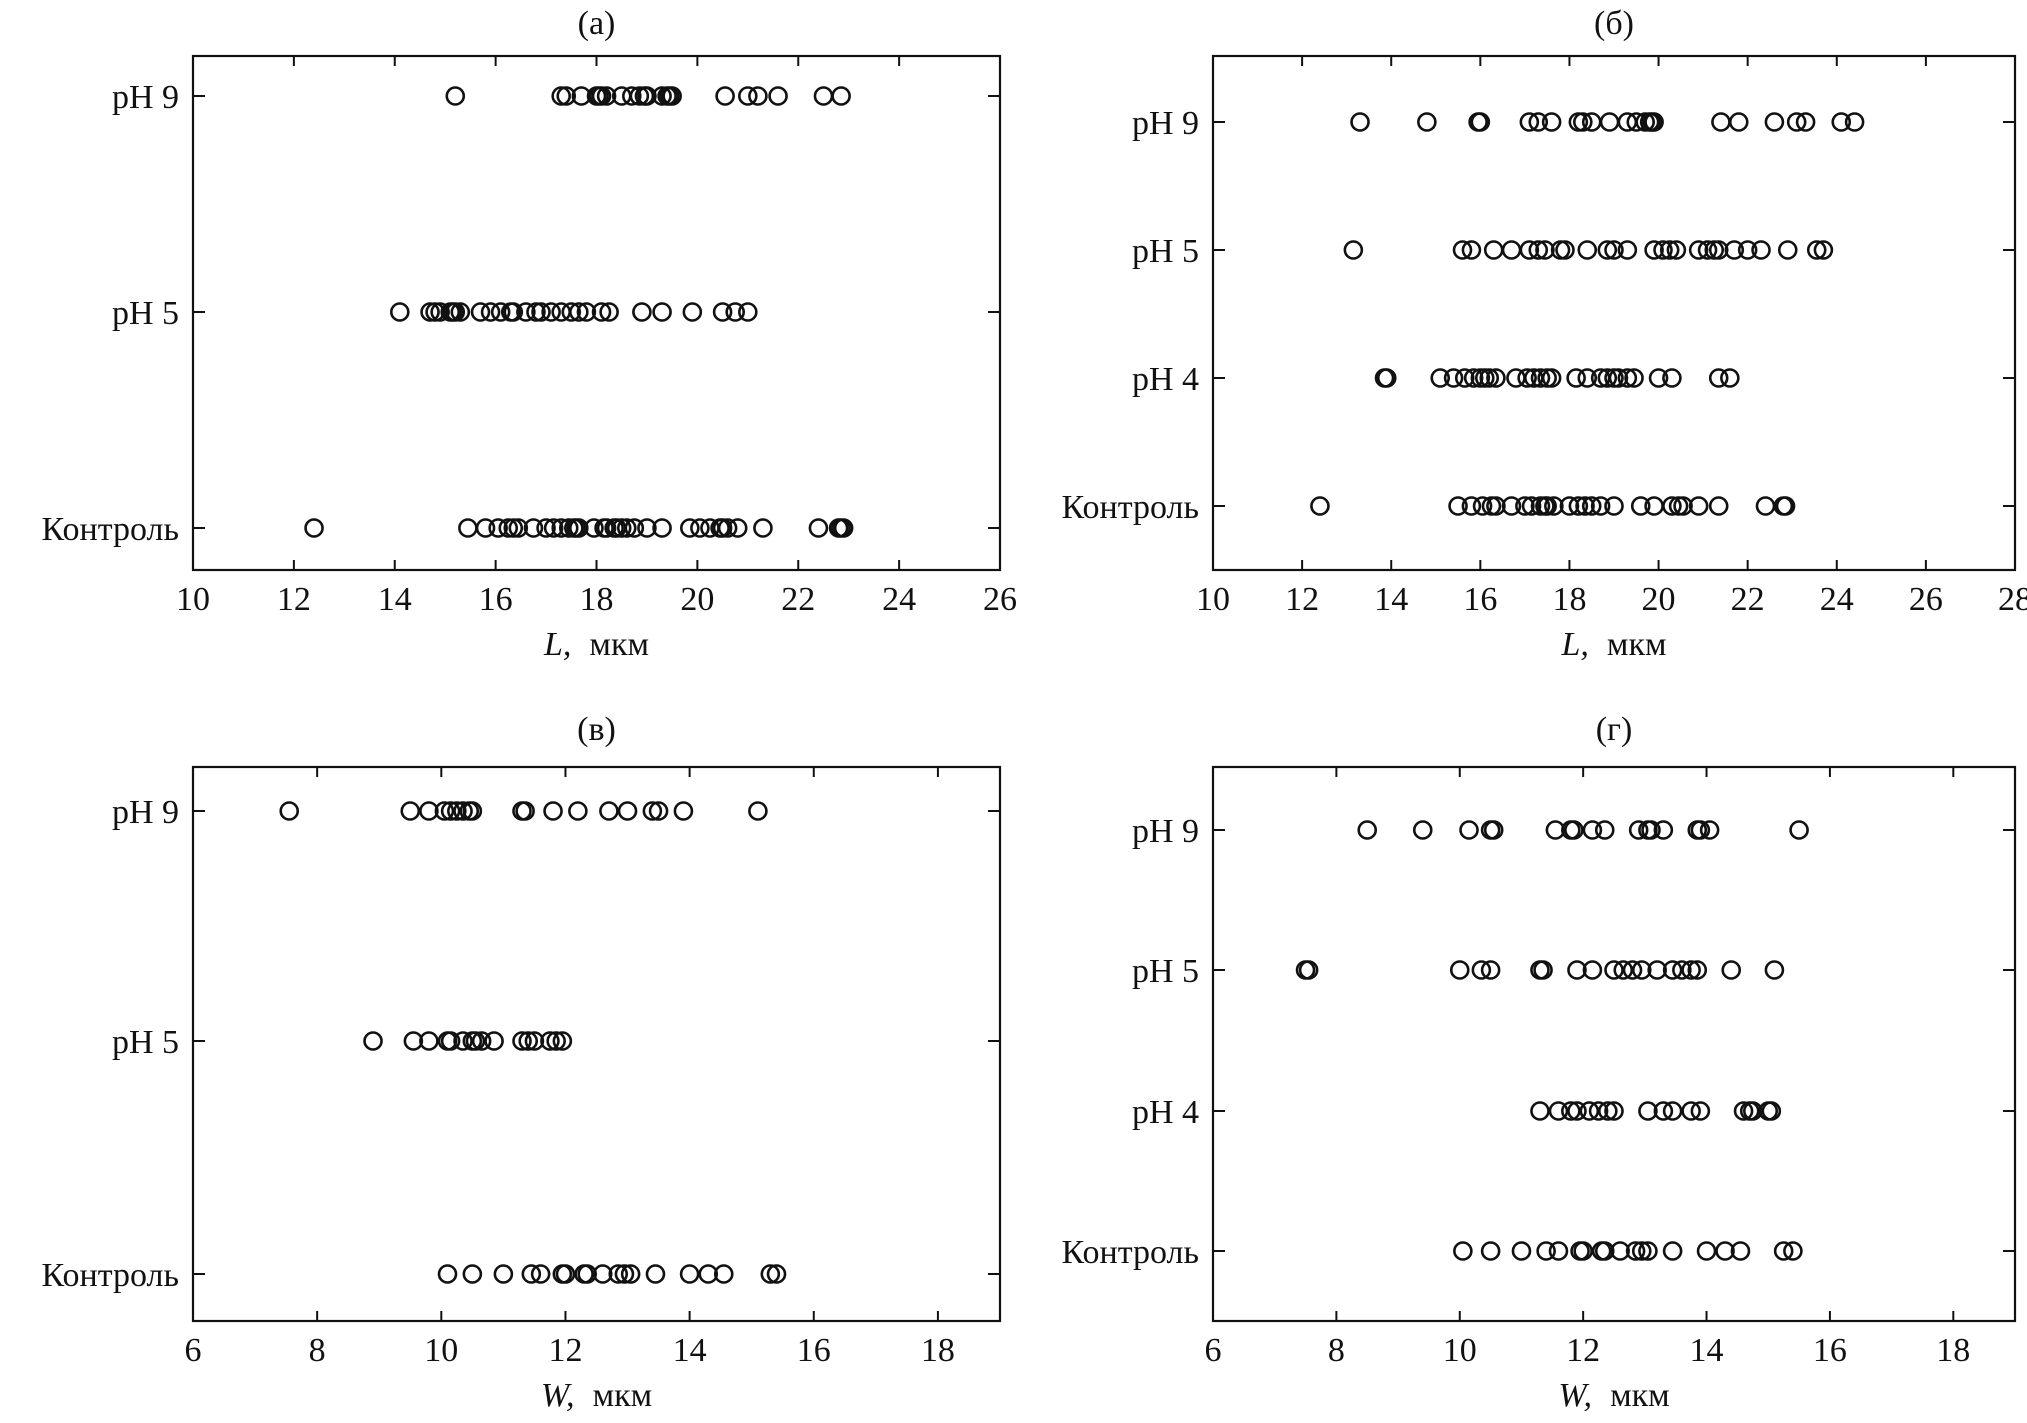  What do you see at coordinates (2012, 599) in the screenshot?
I see `x-tick-label: 28` at bounding box center [2012, 599].